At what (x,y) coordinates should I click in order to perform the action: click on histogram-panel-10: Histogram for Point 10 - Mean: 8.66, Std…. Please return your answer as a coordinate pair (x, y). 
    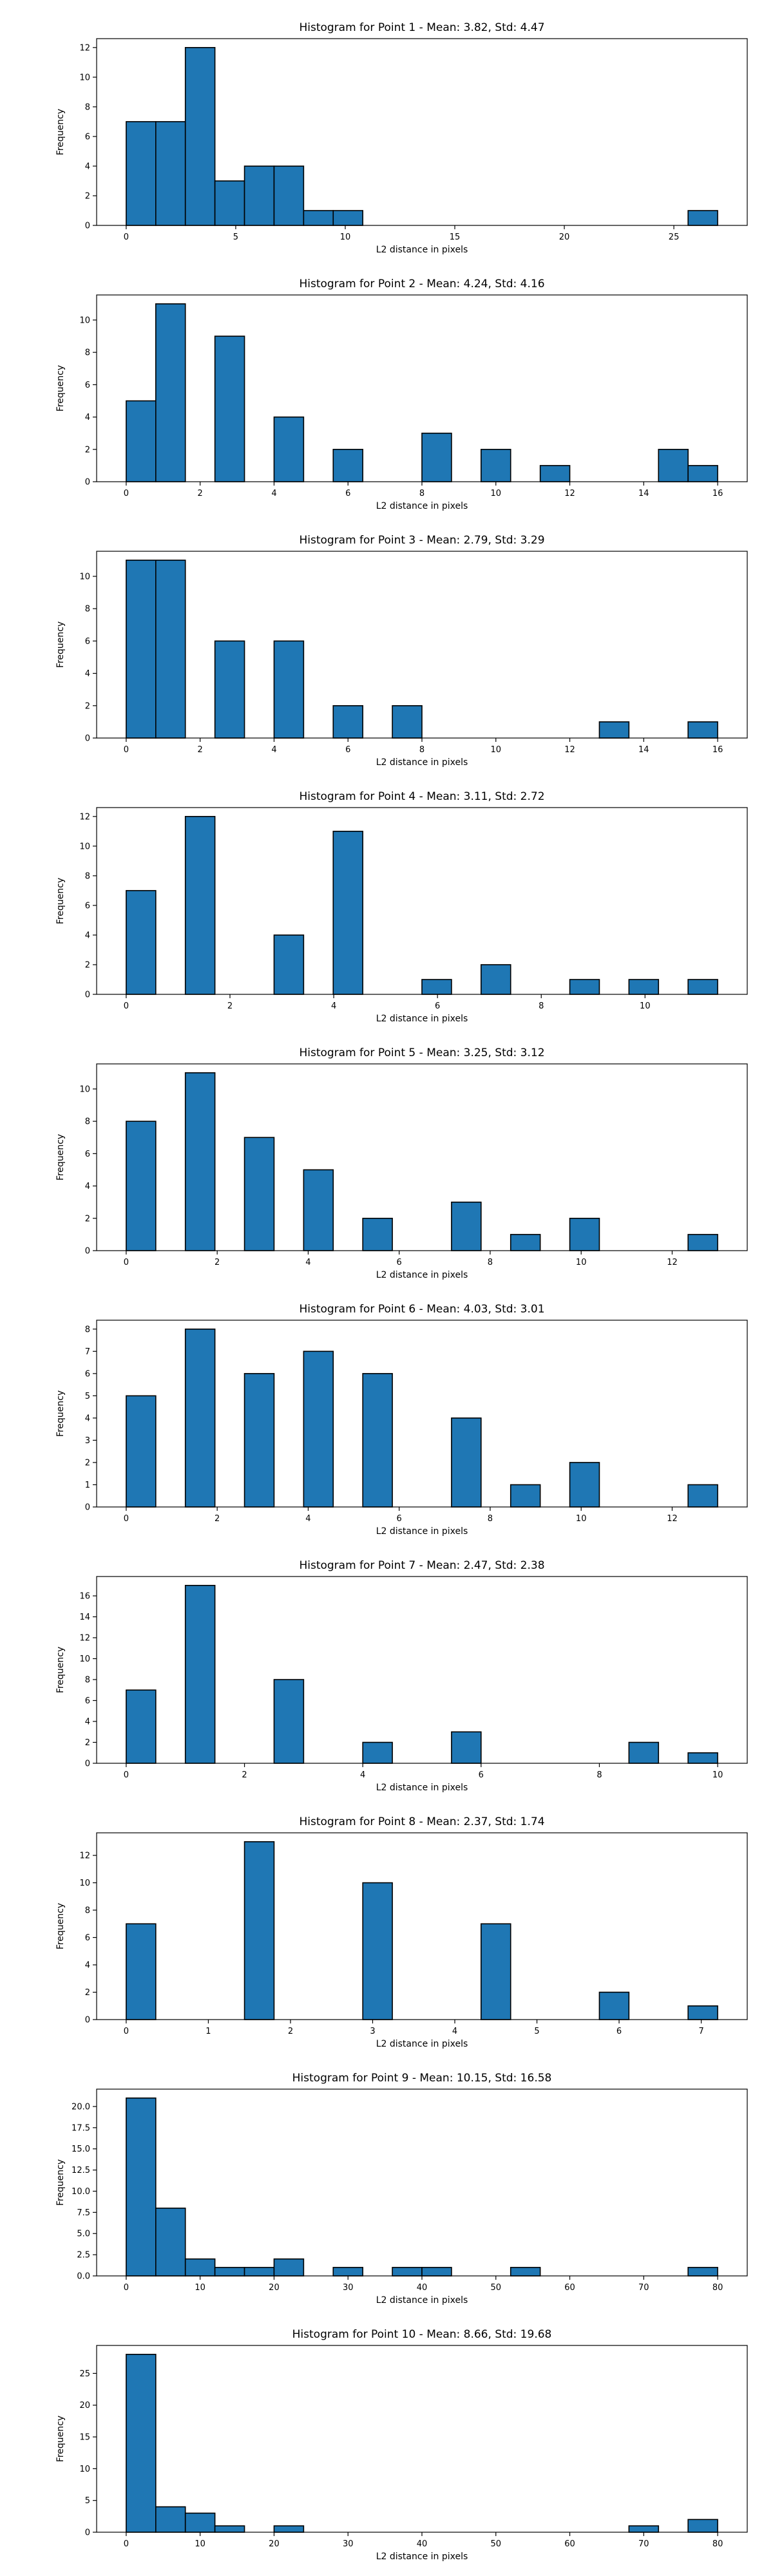
    Looking at the image, I should click on (401, 2445).